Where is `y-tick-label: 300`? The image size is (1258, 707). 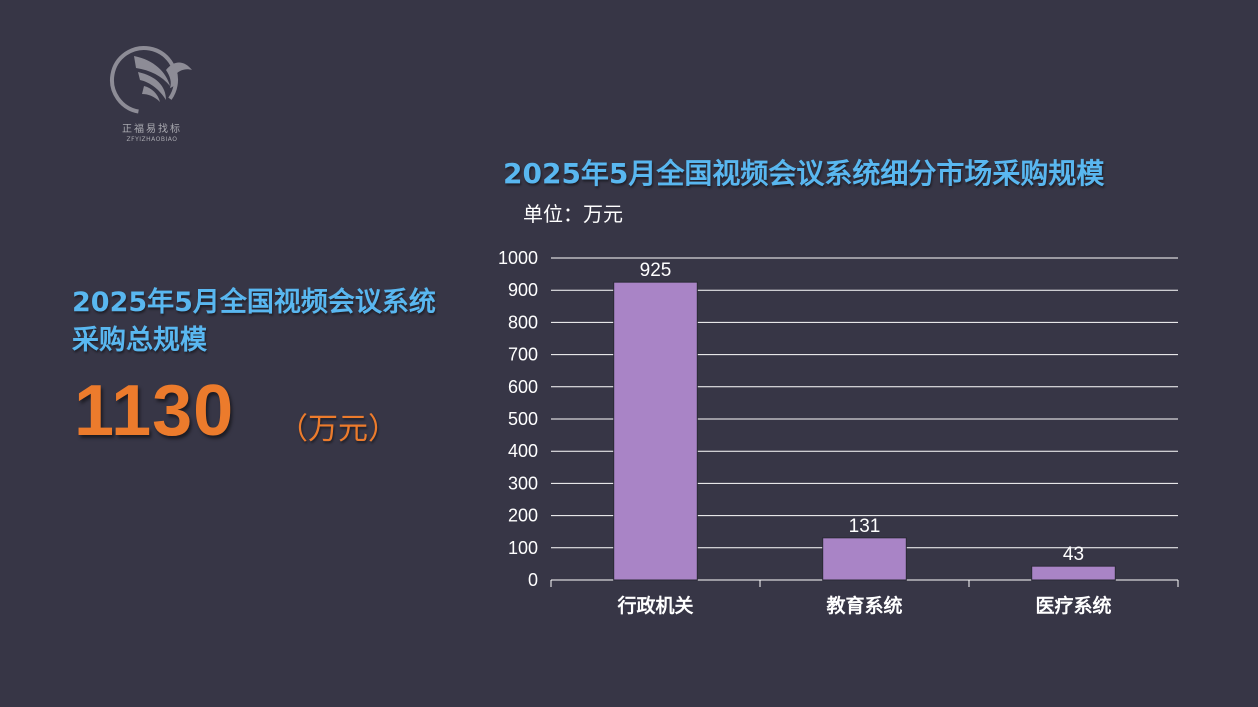
y-tick-label: 300 is located at coordinates (523, 483).